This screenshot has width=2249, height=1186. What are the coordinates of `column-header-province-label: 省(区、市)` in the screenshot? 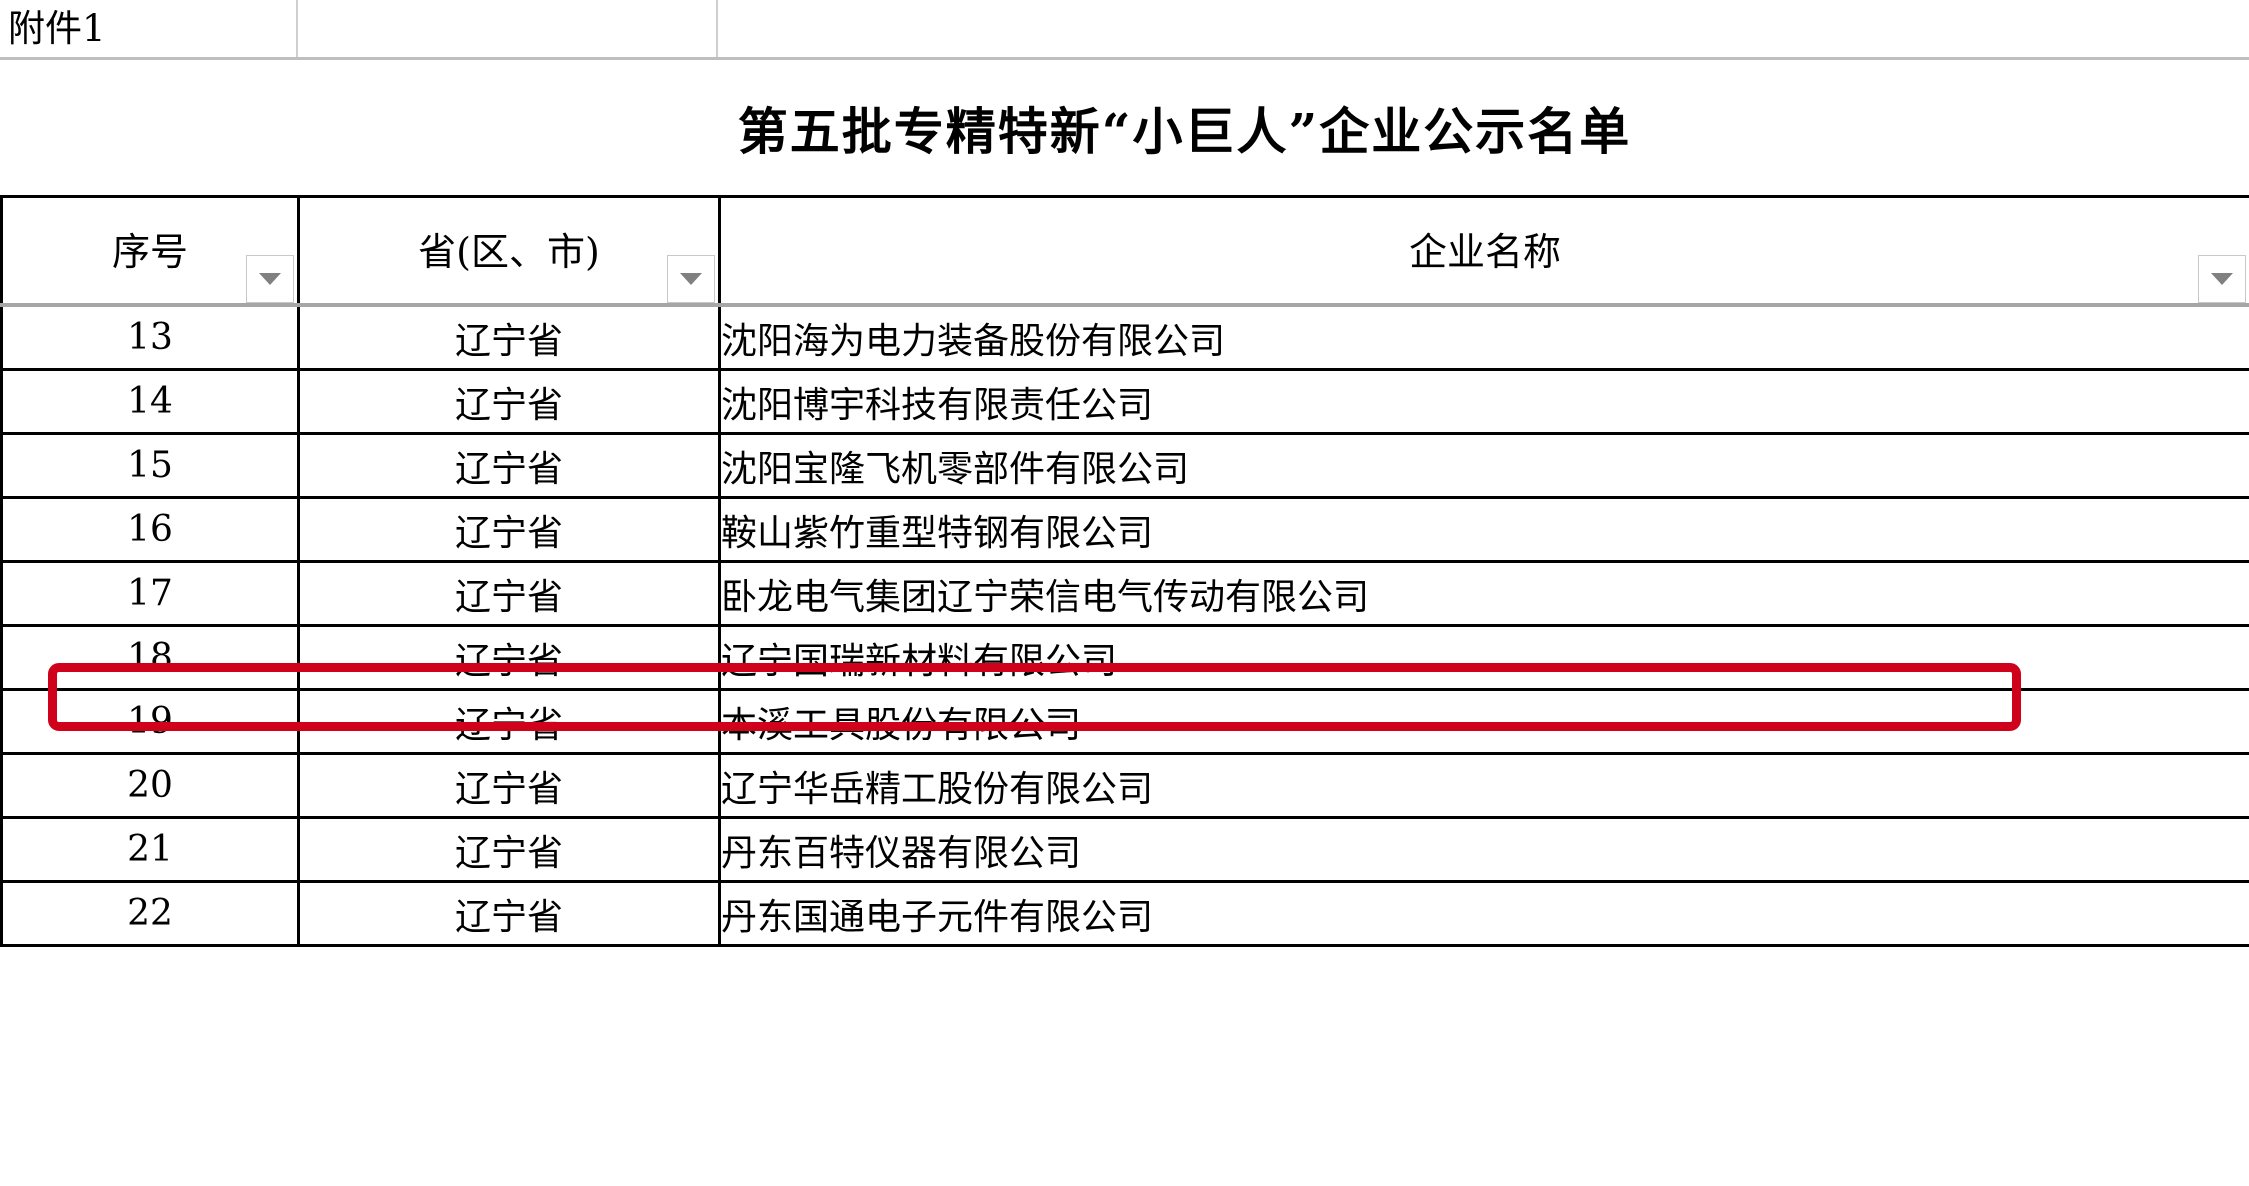 It's located at (509, 252).